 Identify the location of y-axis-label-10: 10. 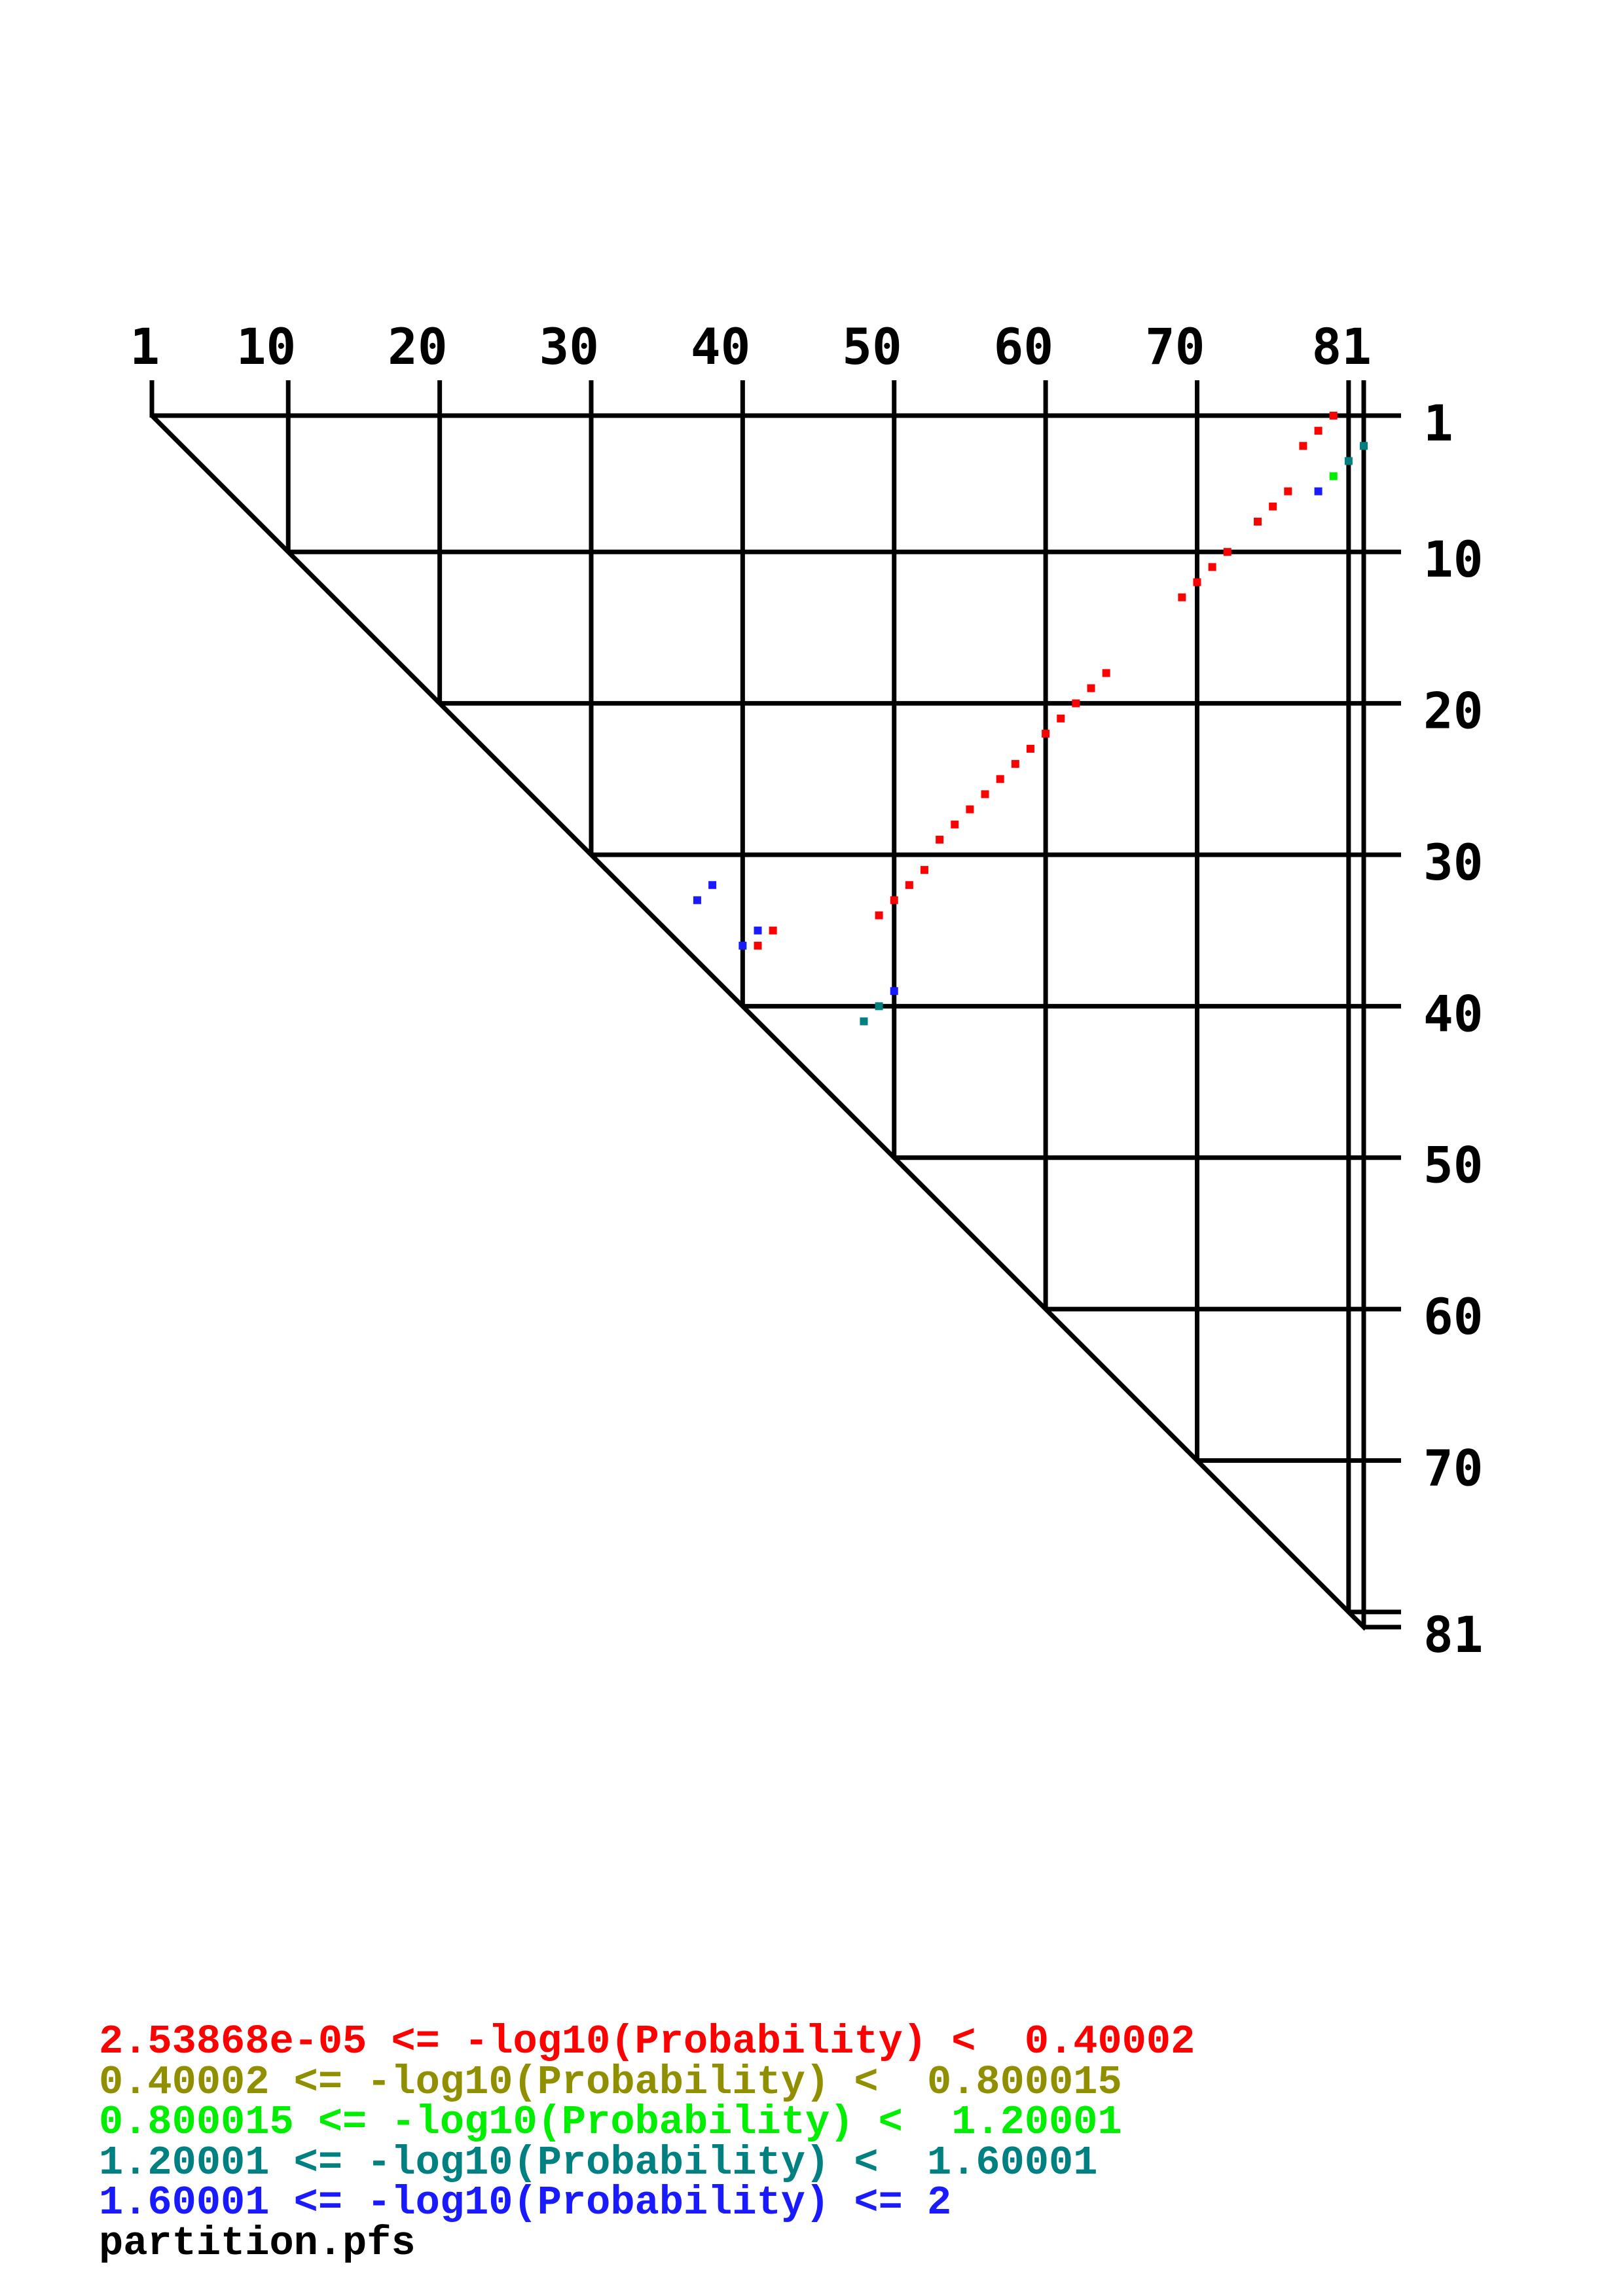
(1453, 559).